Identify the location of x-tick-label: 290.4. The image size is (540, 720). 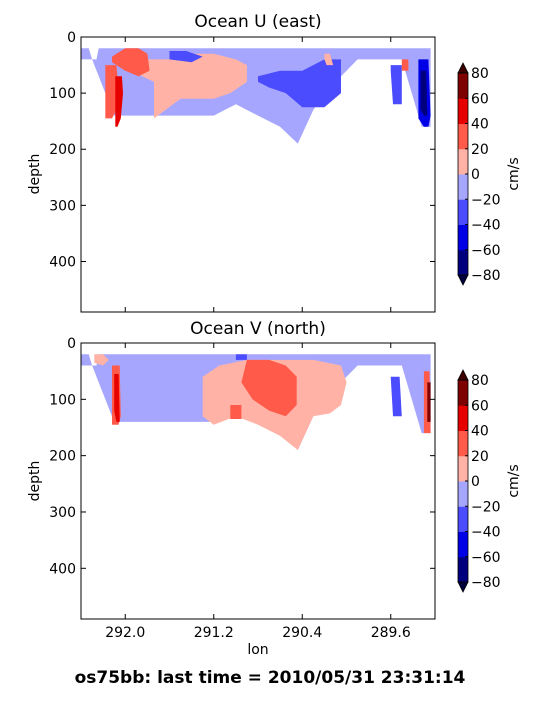
(302, 633).